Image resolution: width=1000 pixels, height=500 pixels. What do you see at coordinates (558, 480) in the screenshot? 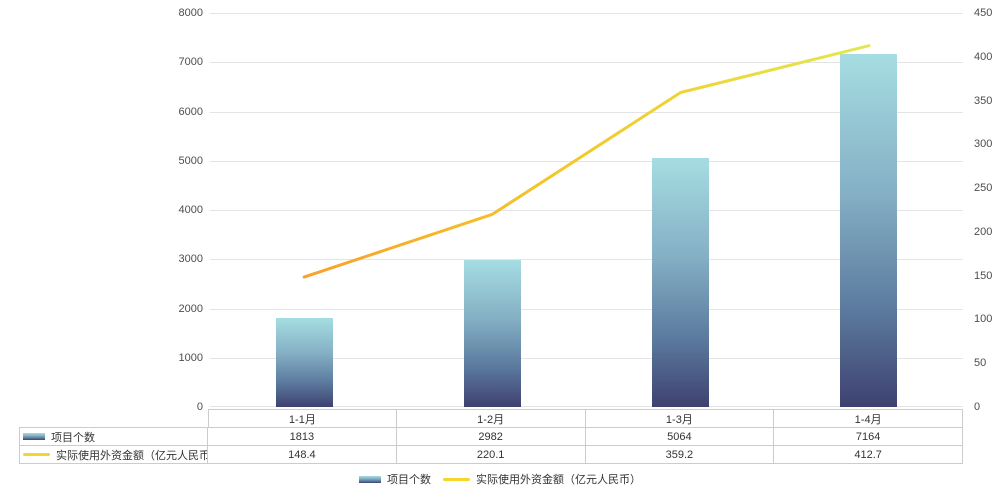
I see `legend-label: 实际使用外资金额（亿元人民币）` at bounding box center [558, 480].